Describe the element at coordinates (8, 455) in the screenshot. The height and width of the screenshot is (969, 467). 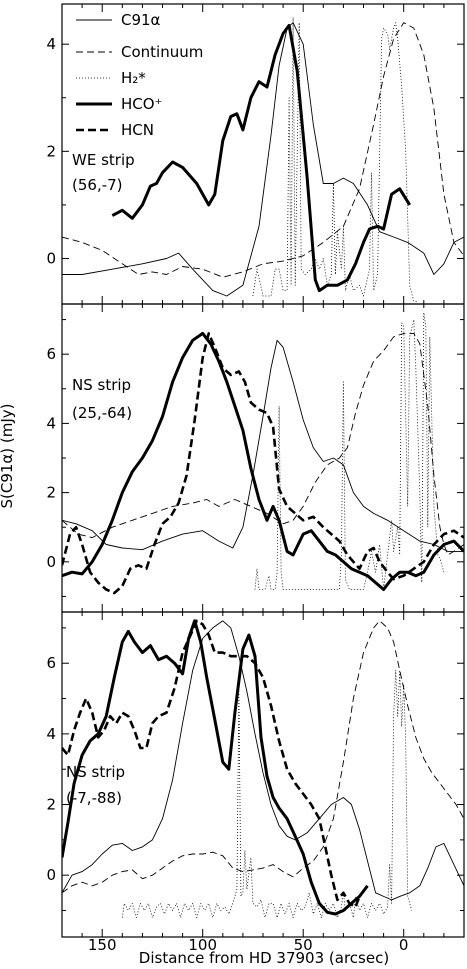
I see `y-axis-title: S(C91α) (mJy)` at that location.